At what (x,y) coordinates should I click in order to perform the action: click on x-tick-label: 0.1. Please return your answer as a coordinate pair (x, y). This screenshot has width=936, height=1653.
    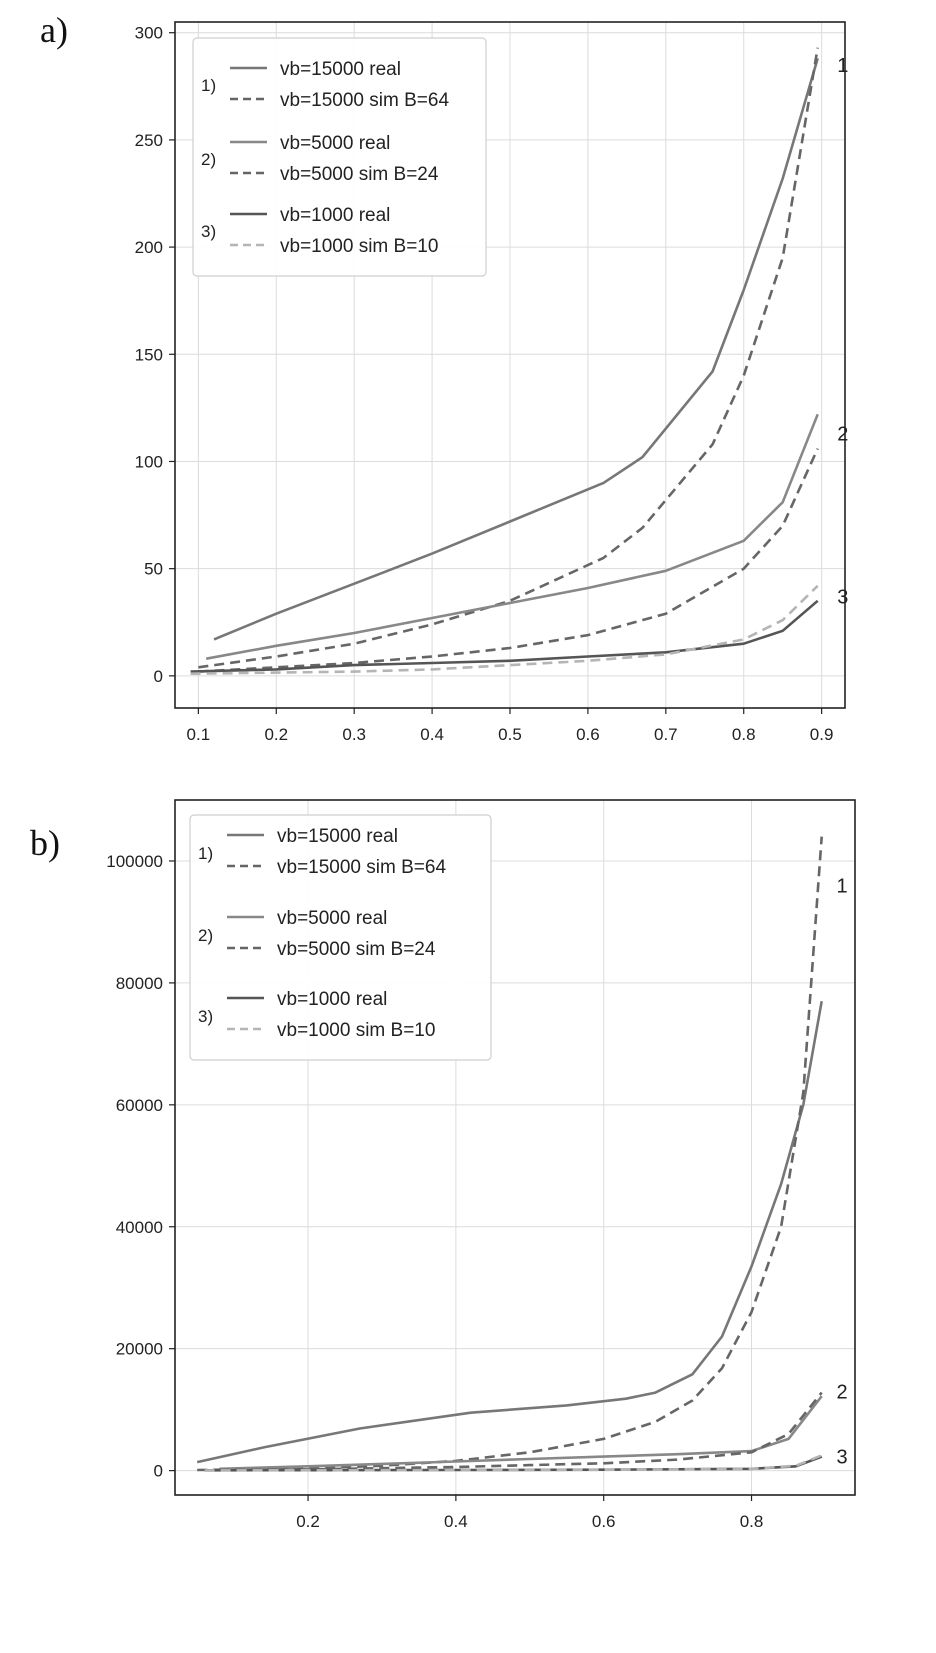
    Looking at the image, I should click on (199, 734).